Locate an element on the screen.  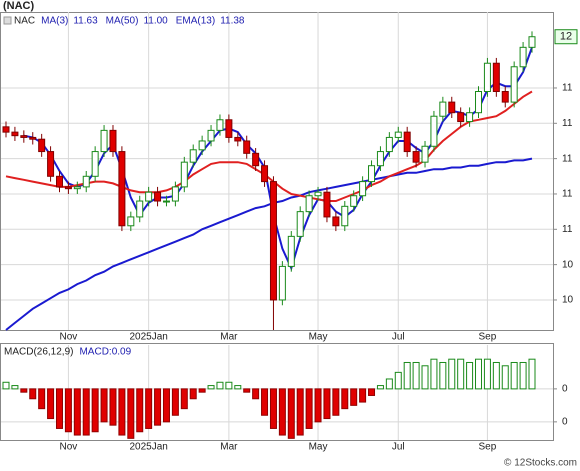
legend-value: 11.63 is located at coordinates (85, 21).